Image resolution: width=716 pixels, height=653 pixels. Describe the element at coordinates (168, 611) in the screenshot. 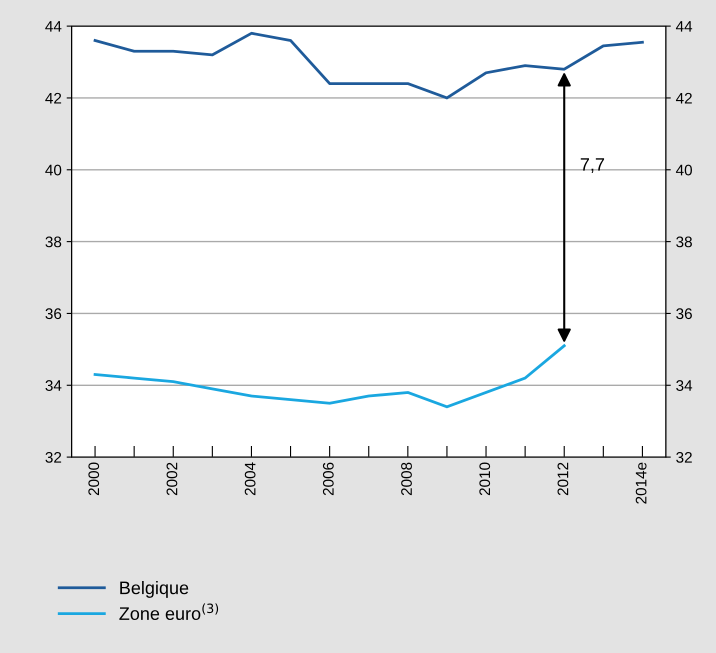

I see `legend-label: Zone euro$^{(3)}$` at that location.